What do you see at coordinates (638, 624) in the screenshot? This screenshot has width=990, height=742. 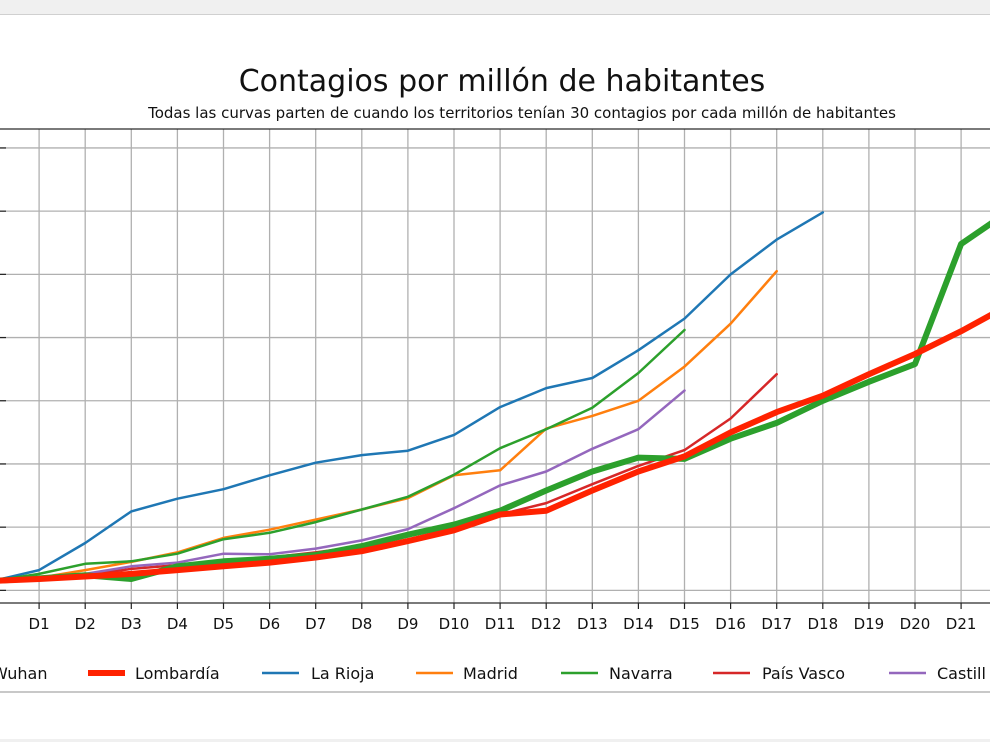 I see `x-tick-label-D14: D14` at bounding box center [638, 624].